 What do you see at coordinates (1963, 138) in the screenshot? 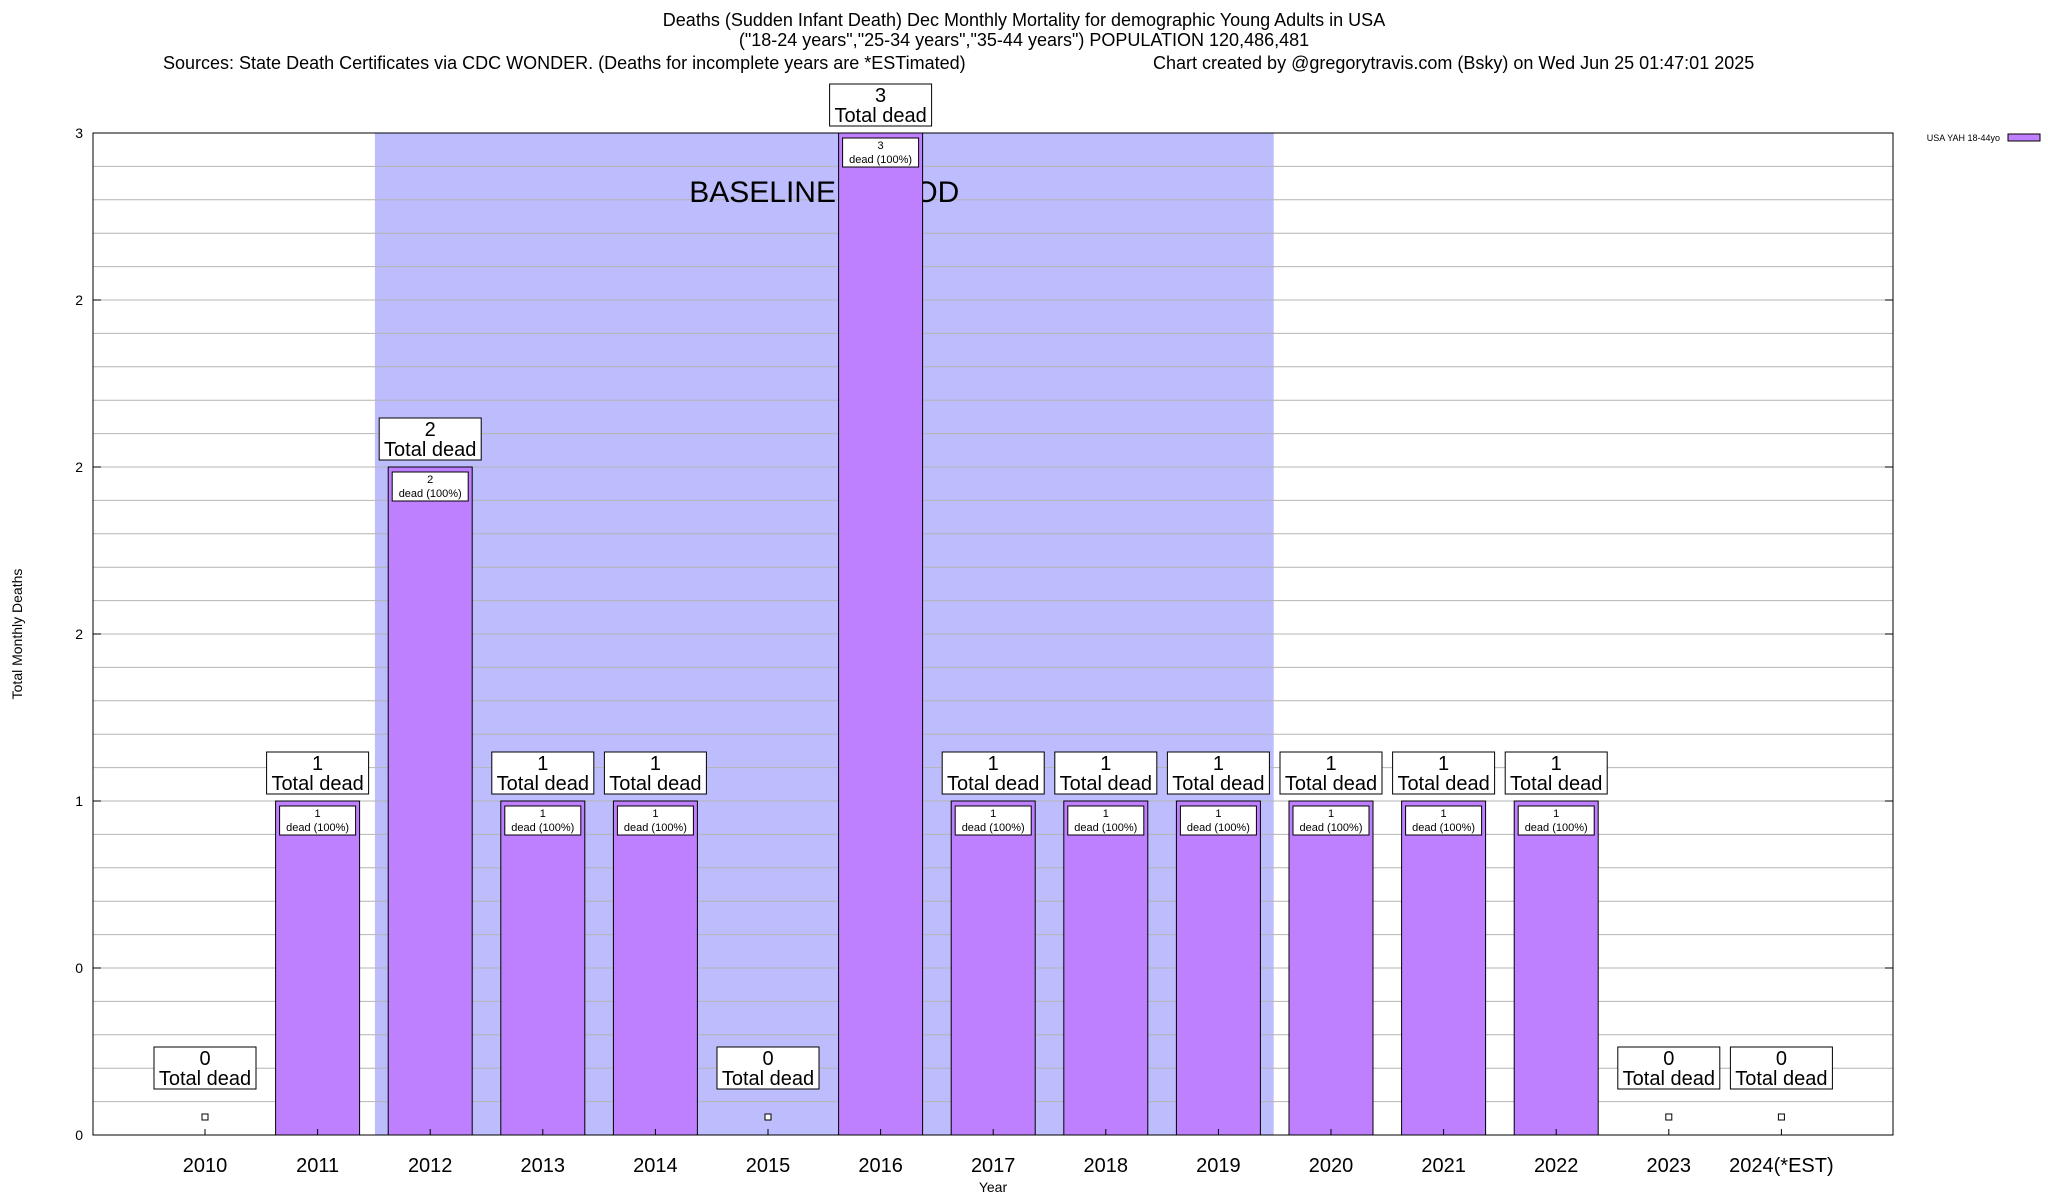
I see `legend-label: USA YAH 18-44yo` at bounding box center [1963, 138].